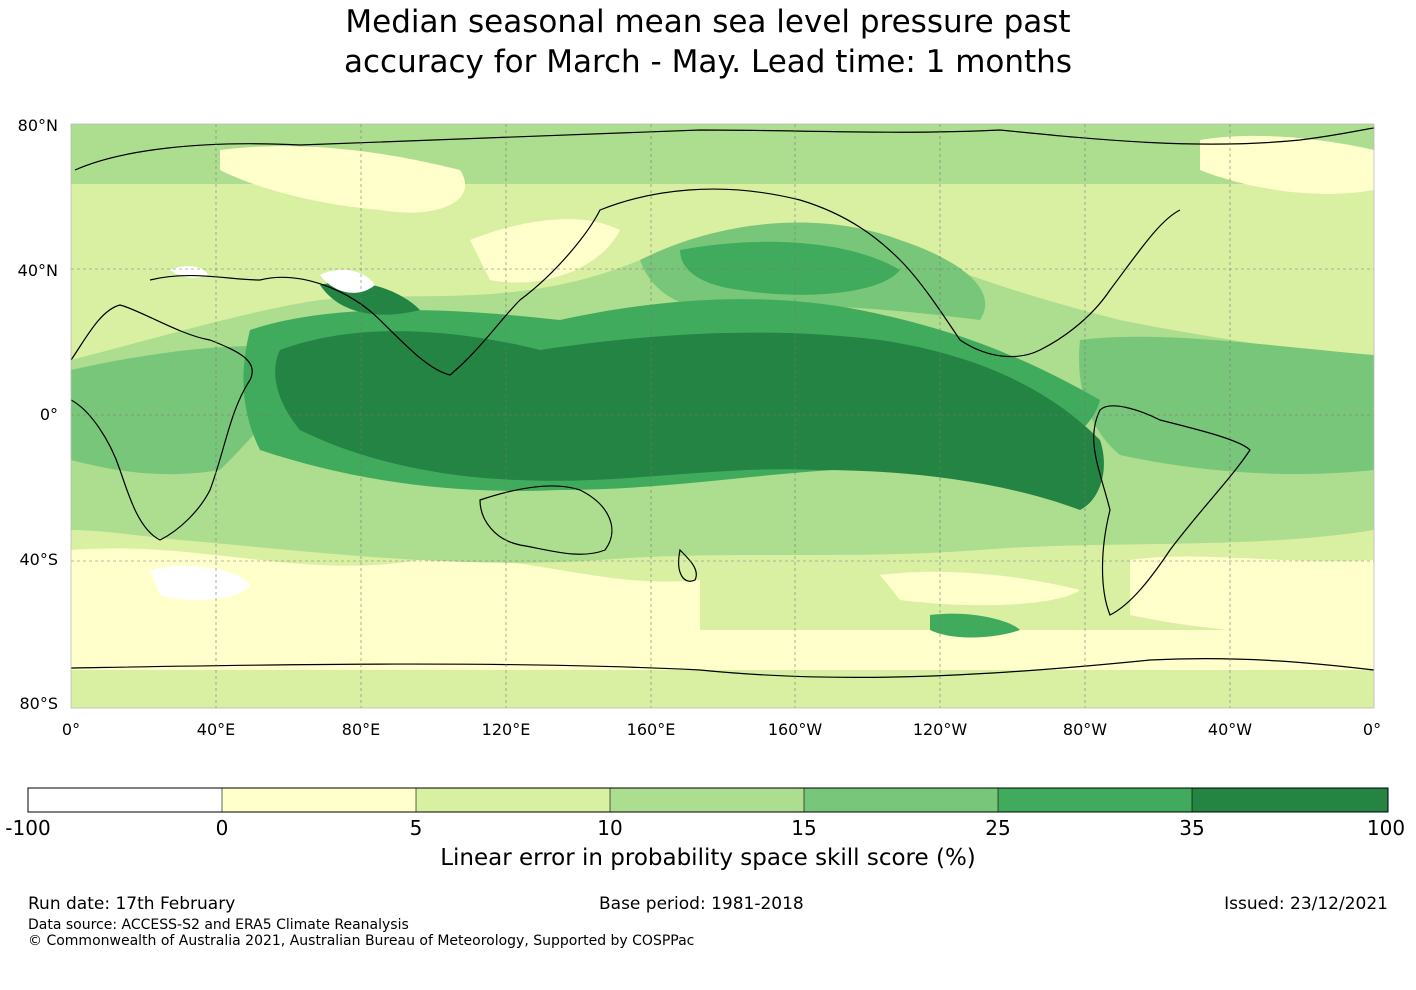 This screenshot has height=990, width=1416. Describe the element at coordinates (185, 410) in the screenshot. I see `atlantic-africa-skill` at that location.